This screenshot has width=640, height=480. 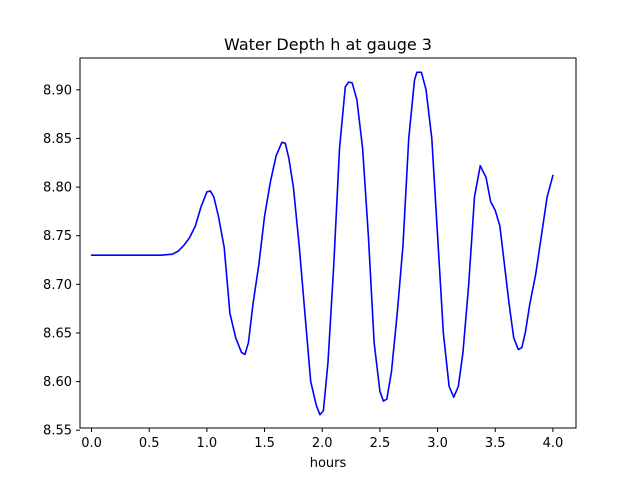 I want to click on x-axis-label: hours, so click(x=328, y=463).